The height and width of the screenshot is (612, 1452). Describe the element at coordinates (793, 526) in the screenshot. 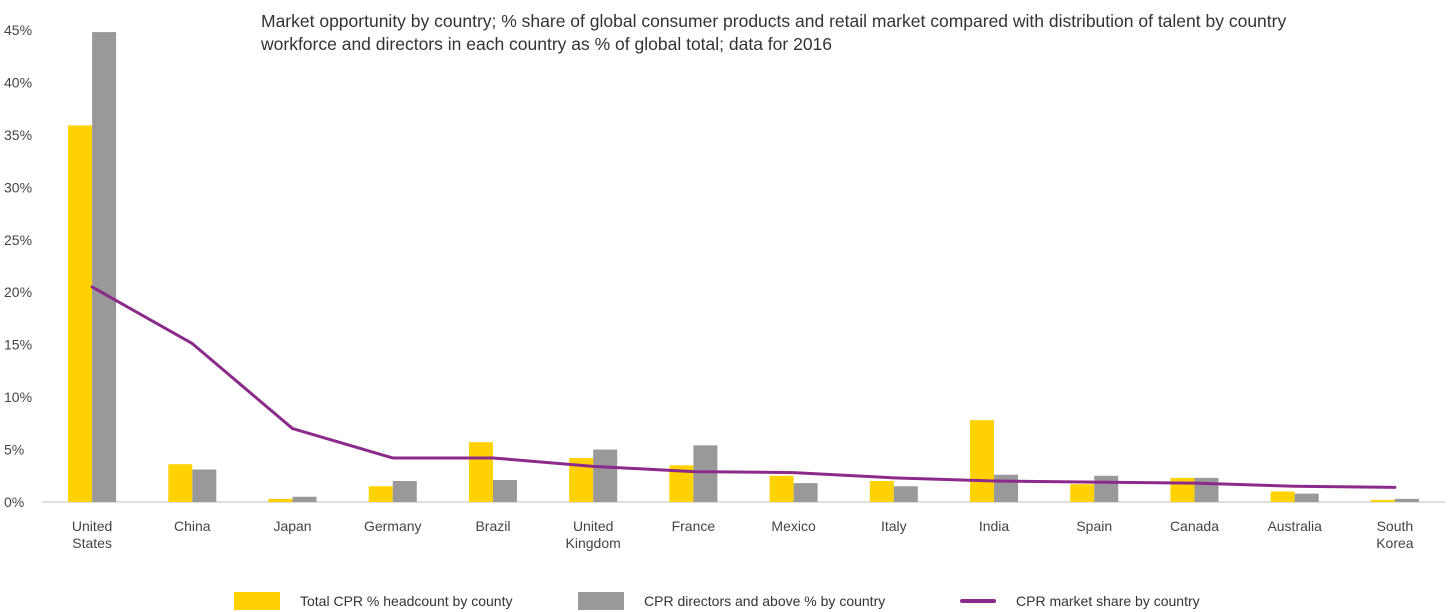

I see `x-tick-label: Mexico` at that location.